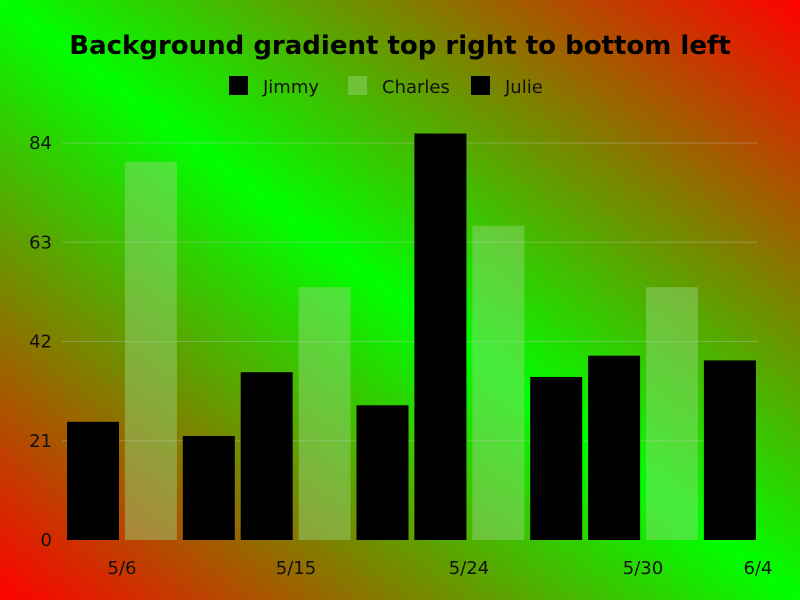 The height and width of the screenshot is (604, 800). Describe the element at coordinates (643, 568) in the screenshot. I see `x-tick-label: 5/30` at that location.